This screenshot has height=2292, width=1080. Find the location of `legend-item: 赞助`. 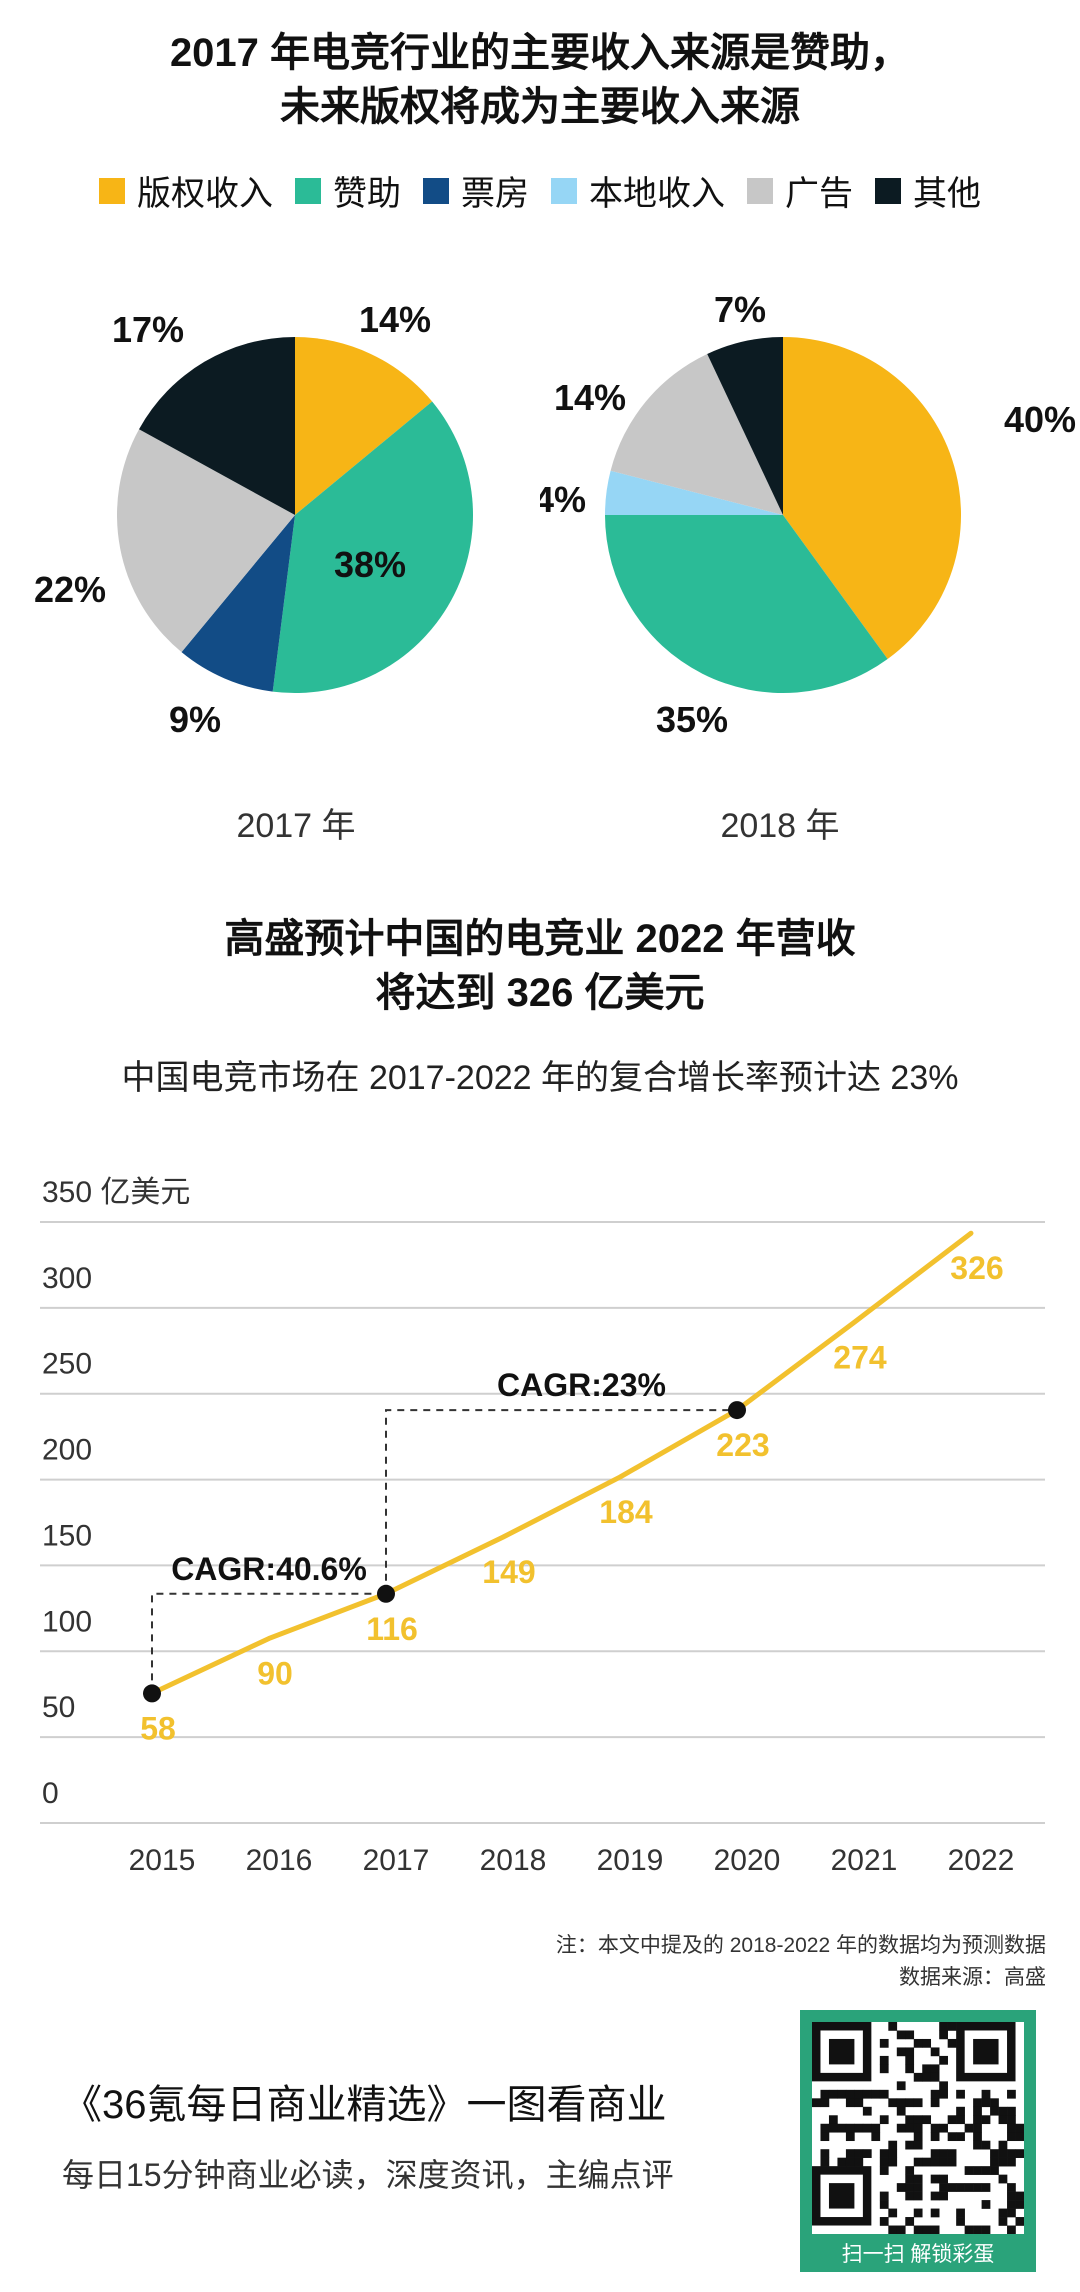

legend-item: 赞助 is located at coordinates (348, 190).